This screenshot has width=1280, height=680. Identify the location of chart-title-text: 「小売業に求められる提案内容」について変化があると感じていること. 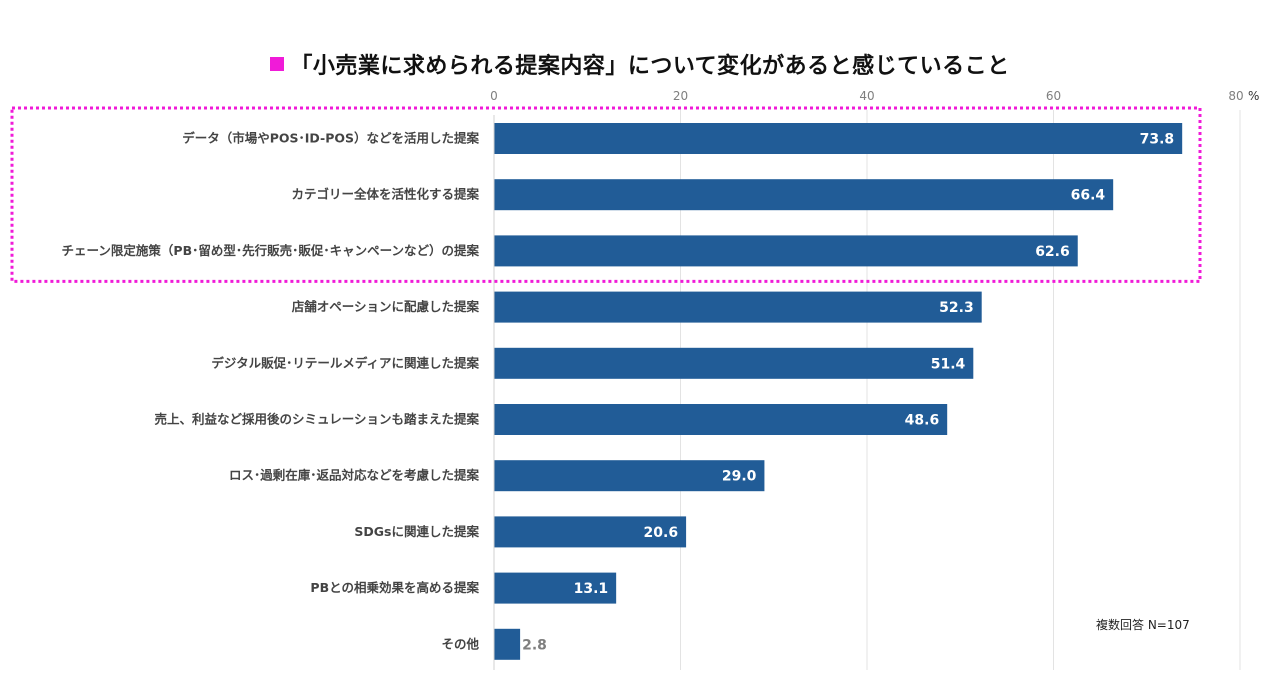
(650, 66).